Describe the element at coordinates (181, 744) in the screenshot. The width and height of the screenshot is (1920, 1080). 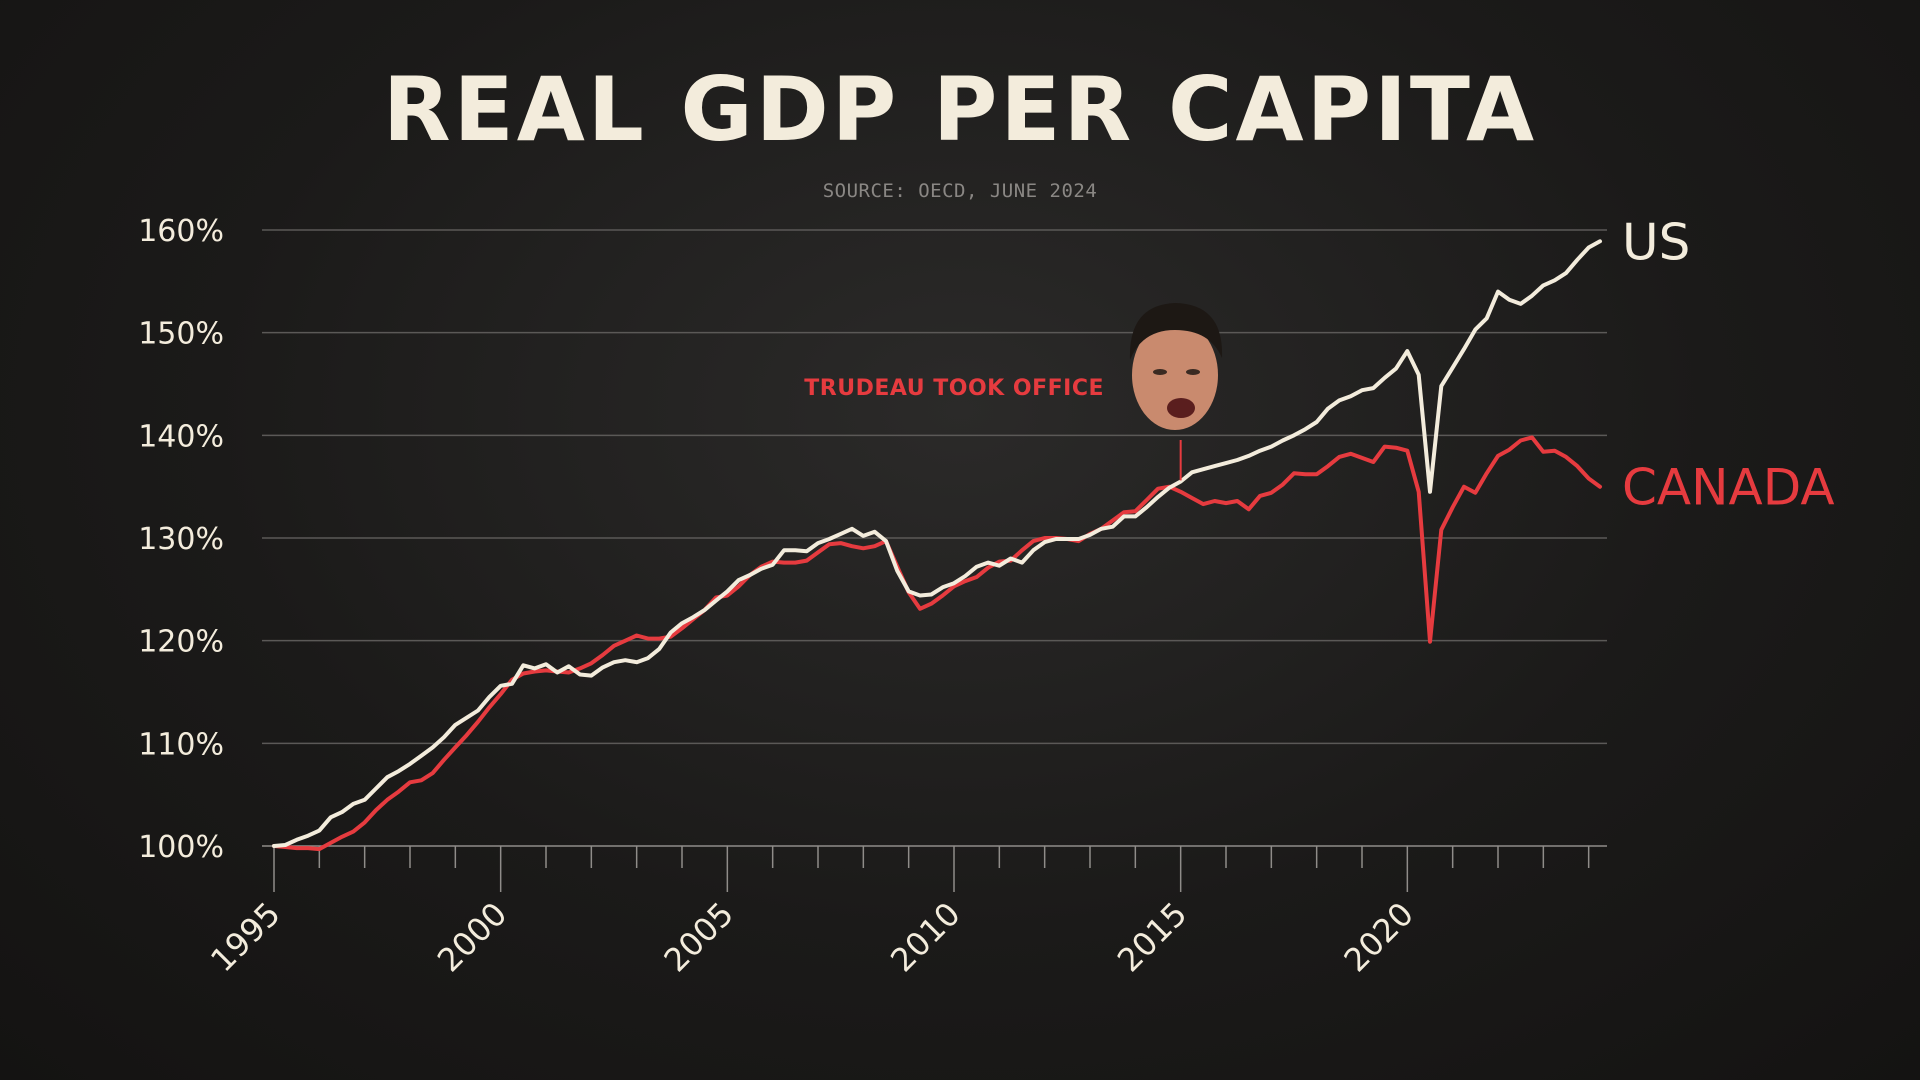
I see `y-tick-label: 110%` at that location.